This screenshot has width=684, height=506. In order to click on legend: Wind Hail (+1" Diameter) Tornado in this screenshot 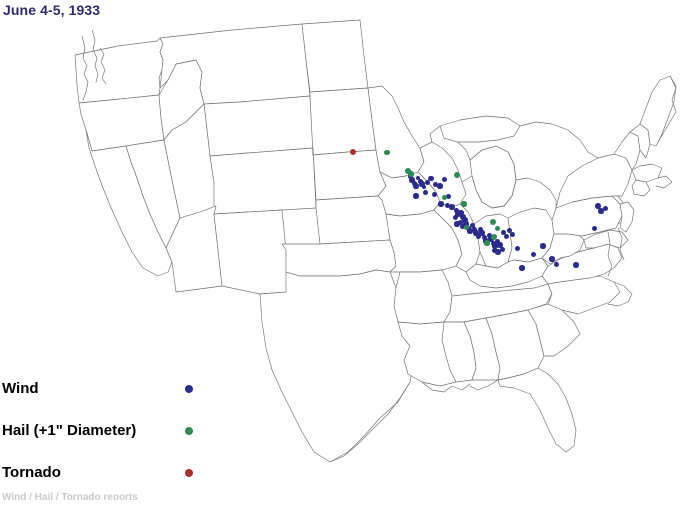, I will do `click(130, 443)`.